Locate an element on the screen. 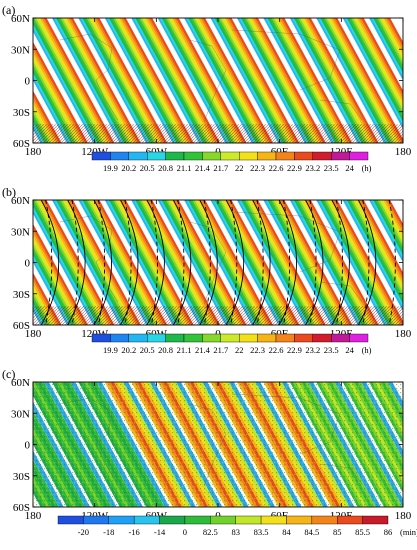 The height and width of the screenshot is (550, 417). colorbar-label: 20.8 is located at coordinates (165, 350).